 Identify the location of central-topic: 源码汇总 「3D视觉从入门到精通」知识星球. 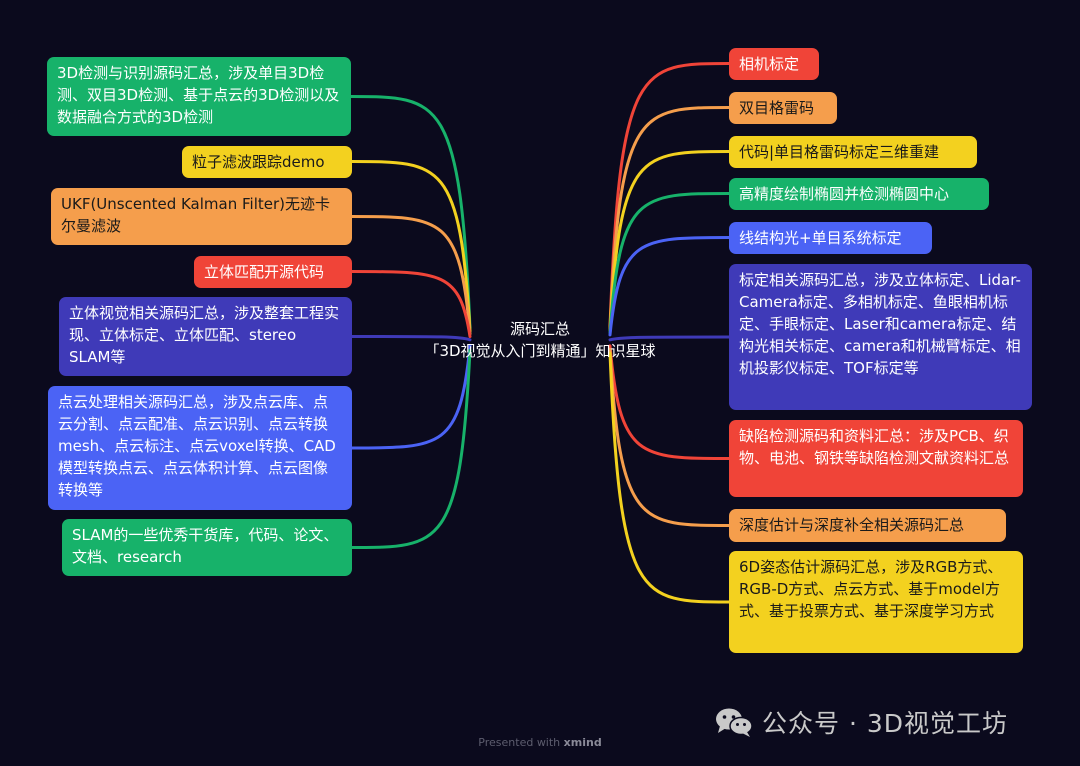
(540, 340).